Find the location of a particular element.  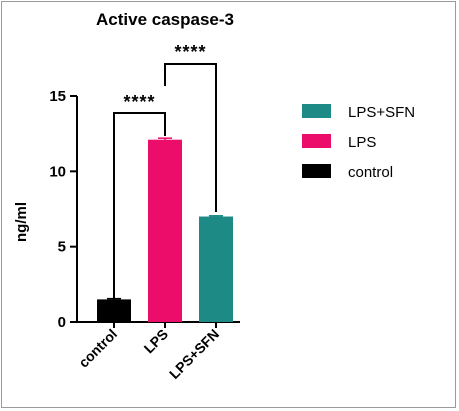

y-tick-label: 5 is located at coordinates (62, 247).